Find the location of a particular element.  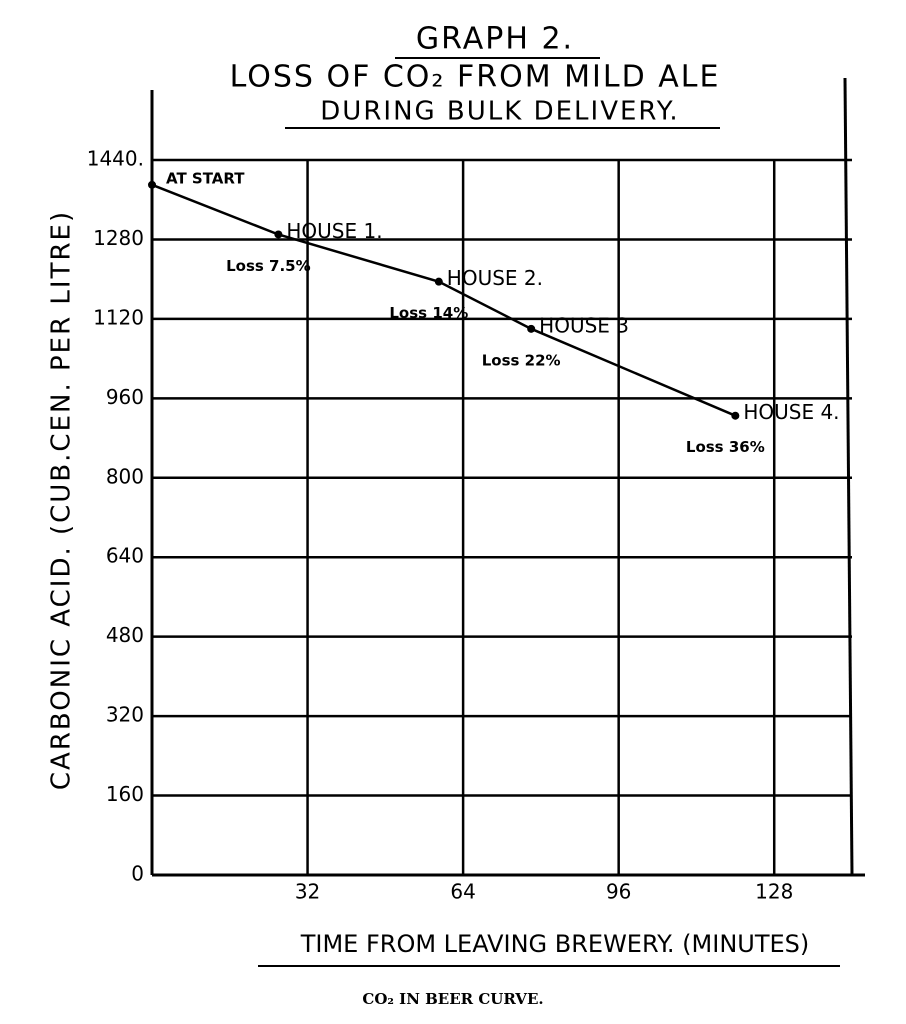

caption: CO₂ IN BEER CURVE. is located at coordinates (452, 999).